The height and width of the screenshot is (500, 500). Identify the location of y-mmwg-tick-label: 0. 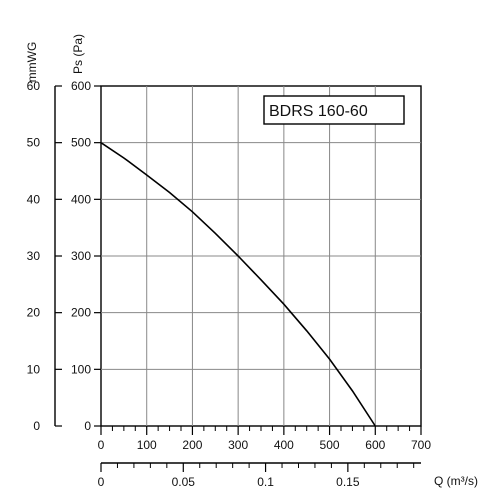
(36, 426).